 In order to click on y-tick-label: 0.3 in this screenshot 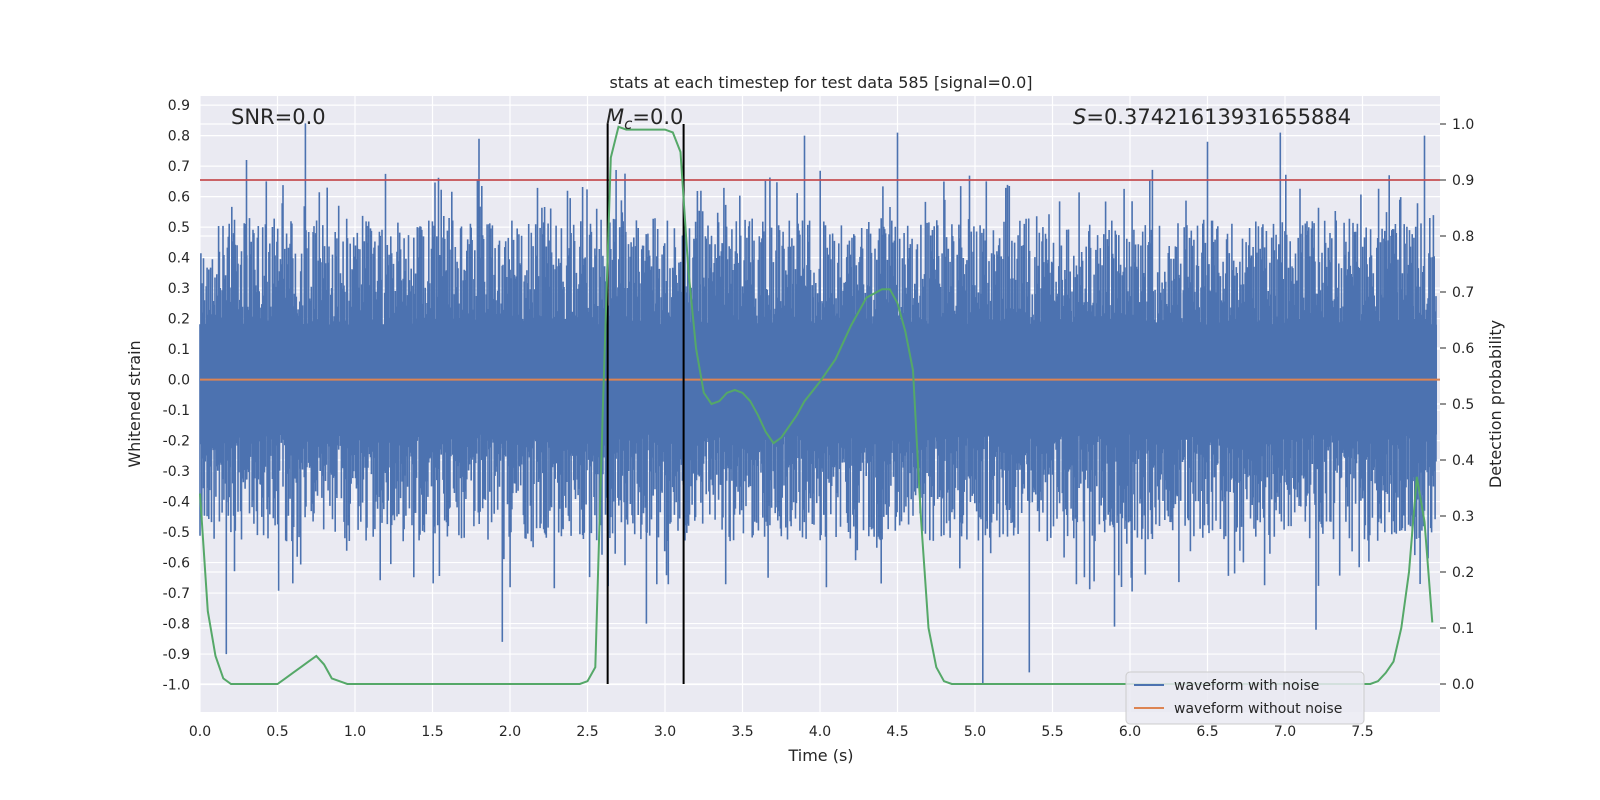, I will do `click(179, 289)`.